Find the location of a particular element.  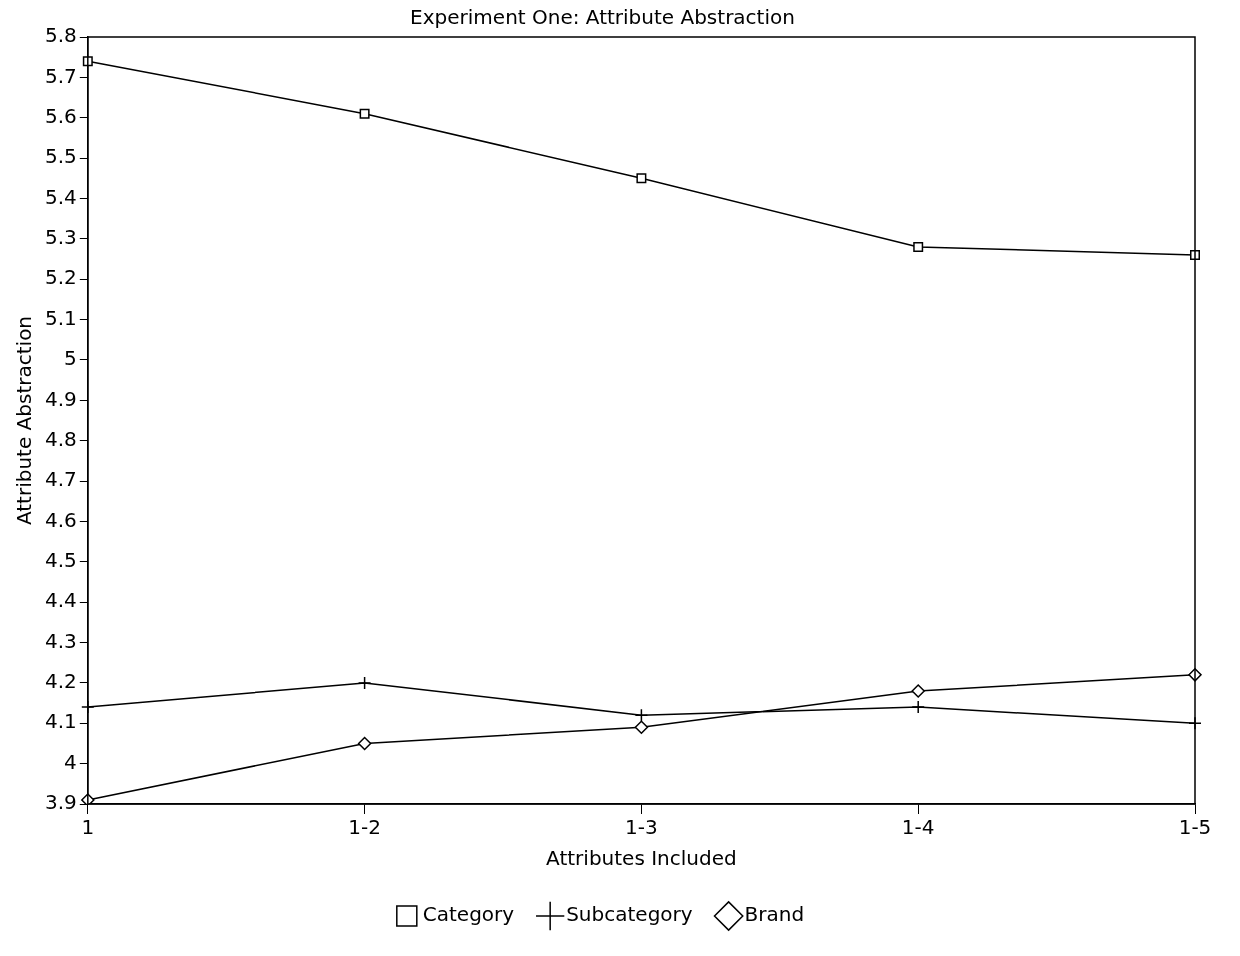

y-tick-label: 4.2 is located at coordinates (60, 681).